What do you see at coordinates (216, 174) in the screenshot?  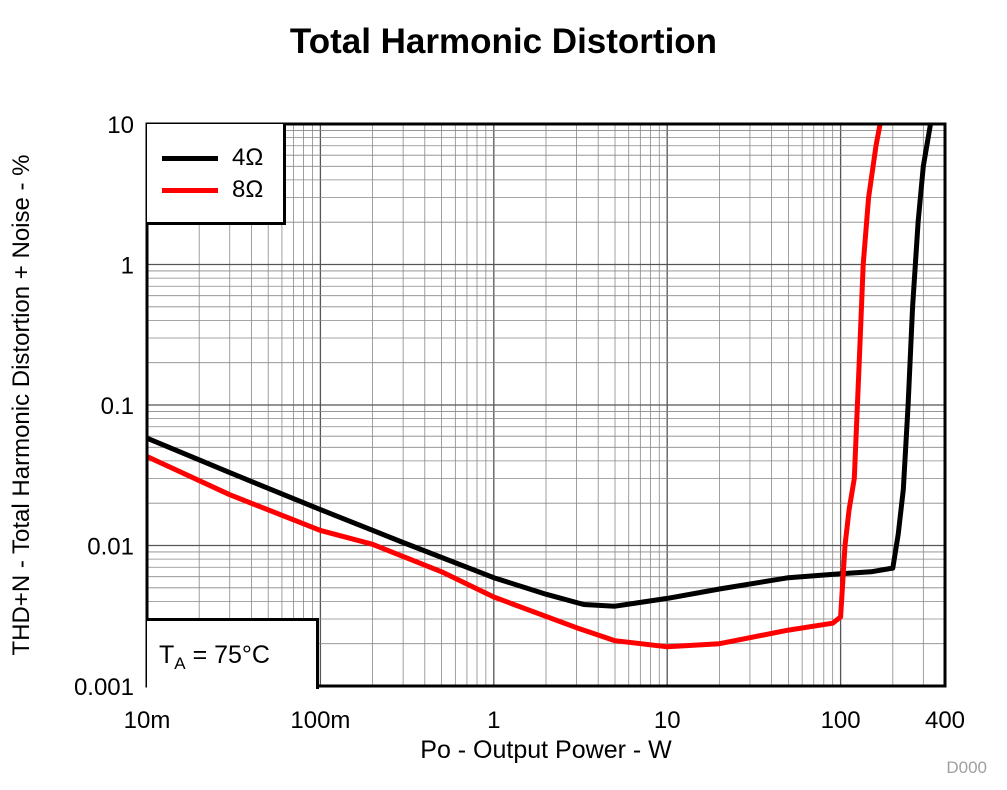 I see `legend: 4Ω 8Ω` at bounding box center [216, 174].